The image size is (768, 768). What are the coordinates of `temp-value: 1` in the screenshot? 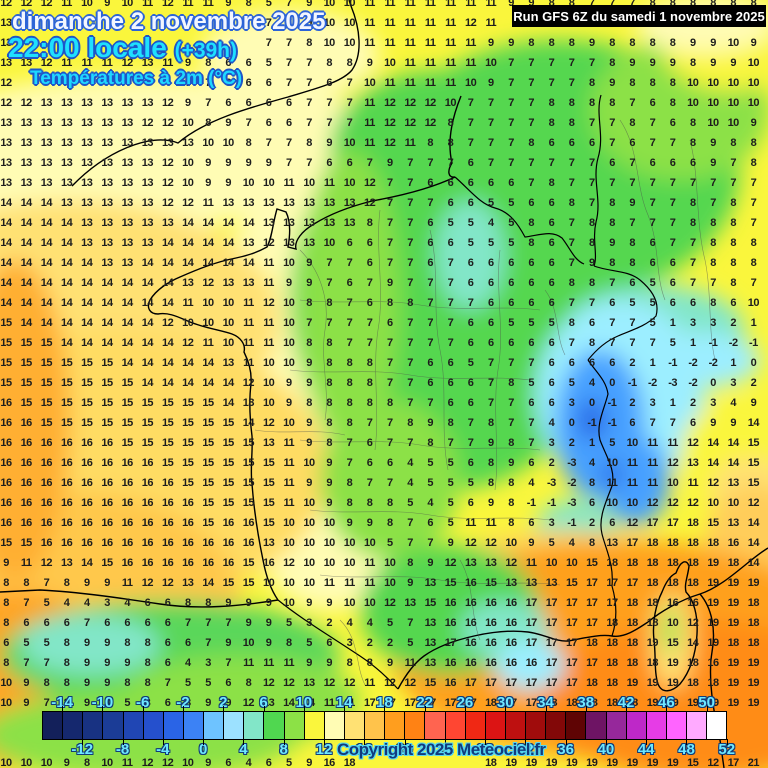 It's located at (591, 443).